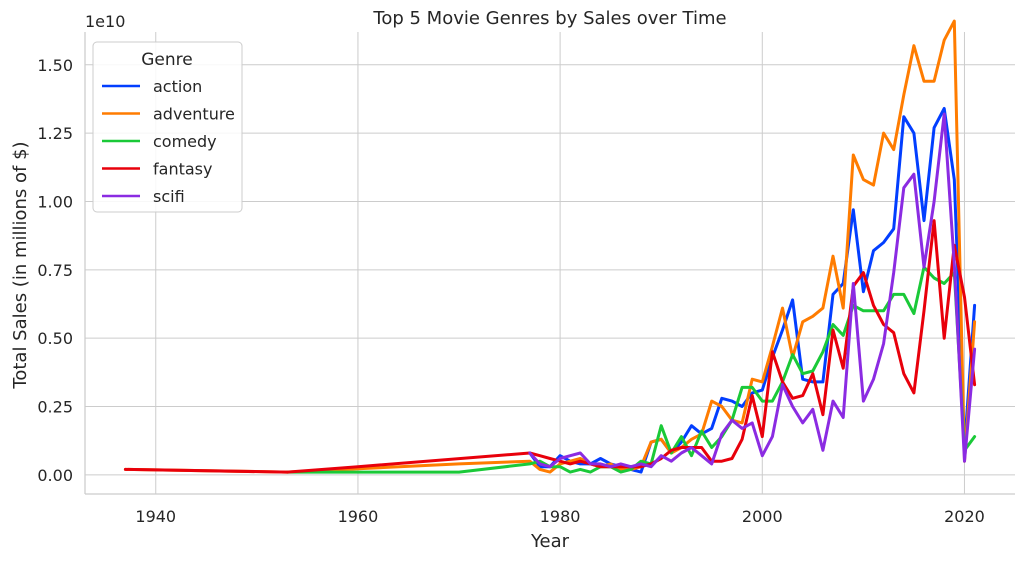  What do you see at coordinates (155, 516) in the screenshot?
I see `x-tick-label: 1940` at bounding box center [155, 516].